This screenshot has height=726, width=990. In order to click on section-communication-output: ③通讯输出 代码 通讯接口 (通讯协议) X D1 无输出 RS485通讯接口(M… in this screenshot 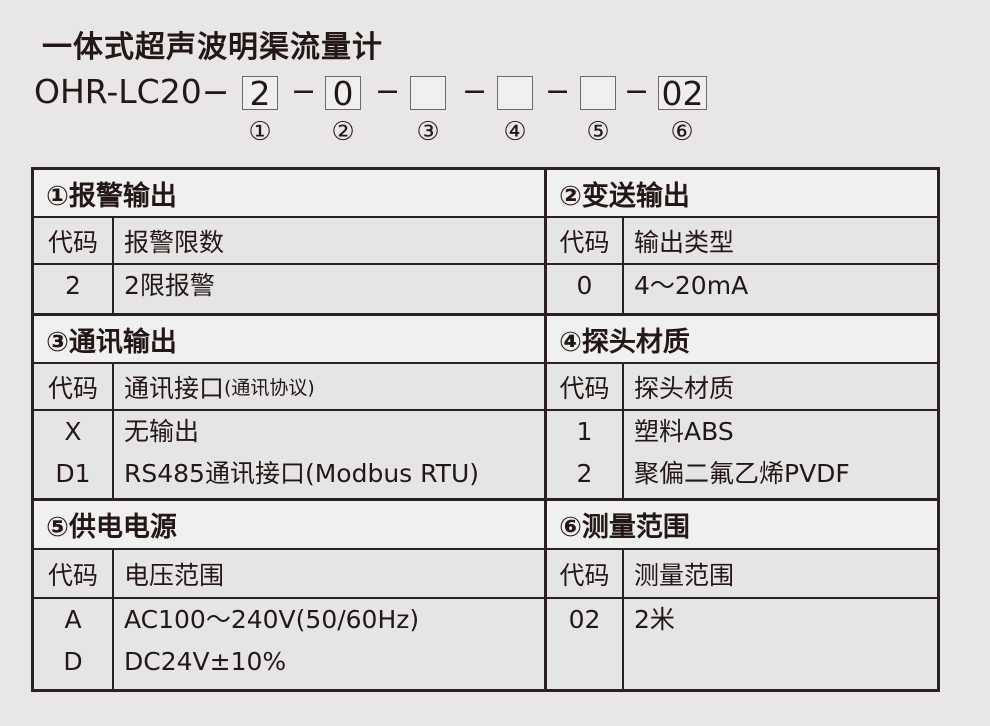, I will do `click(289, 407)`.